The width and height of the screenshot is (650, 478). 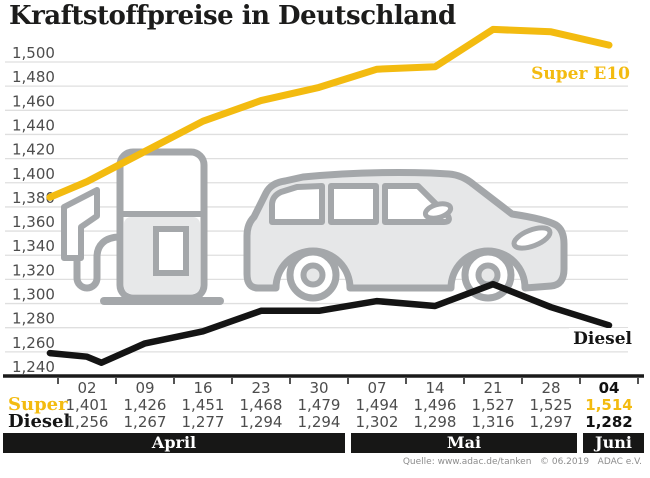 I want to click on super-price-value: 1,451, so click(x=203, y=405).